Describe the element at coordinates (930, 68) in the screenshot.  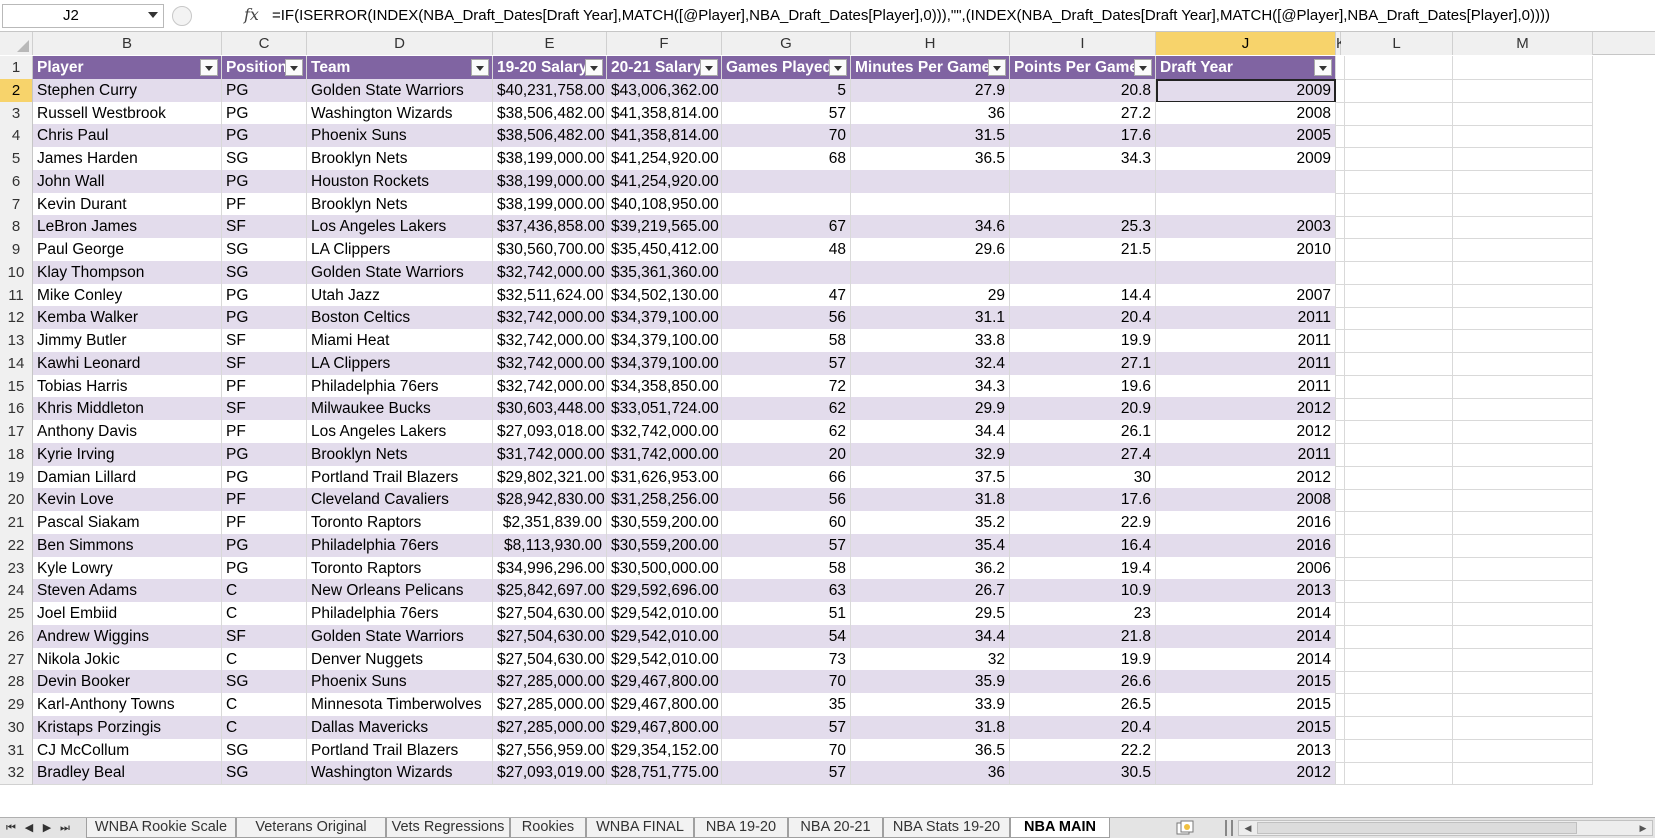
I see `table-header-cell: Minutes Per Game` at that location.